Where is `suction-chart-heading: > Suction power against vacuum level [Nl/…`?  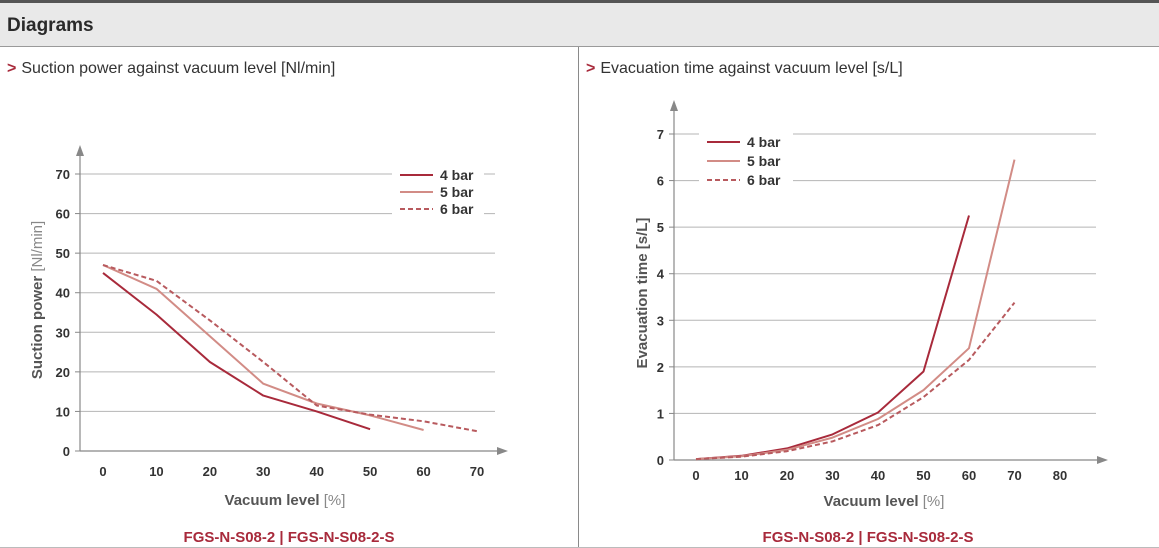 suction-chart-heading: > Suction power against vacuum level [Nl/… is located at coordinates (171, 69).